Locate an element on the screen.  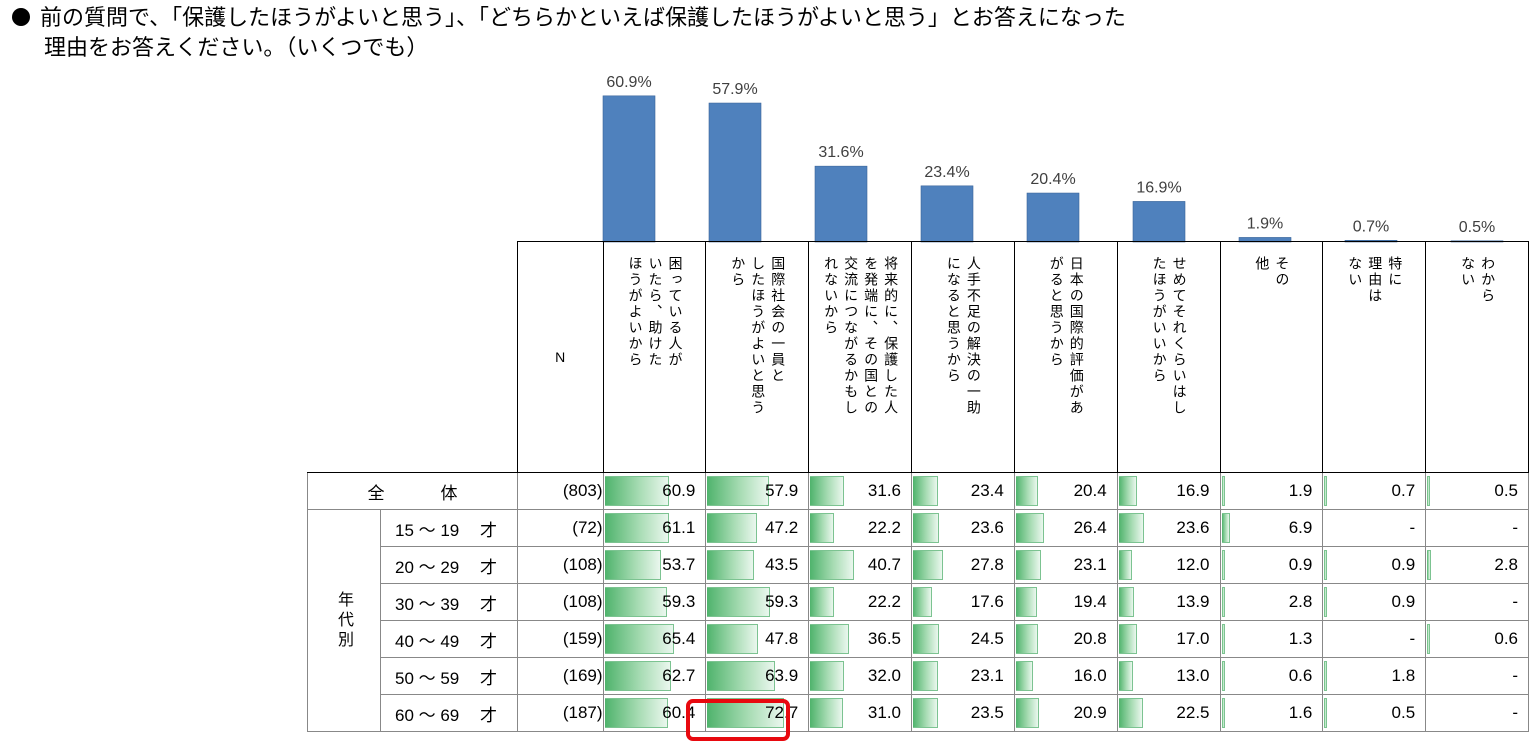
cell-value: 47.2 is located at coordinates (782, 527).